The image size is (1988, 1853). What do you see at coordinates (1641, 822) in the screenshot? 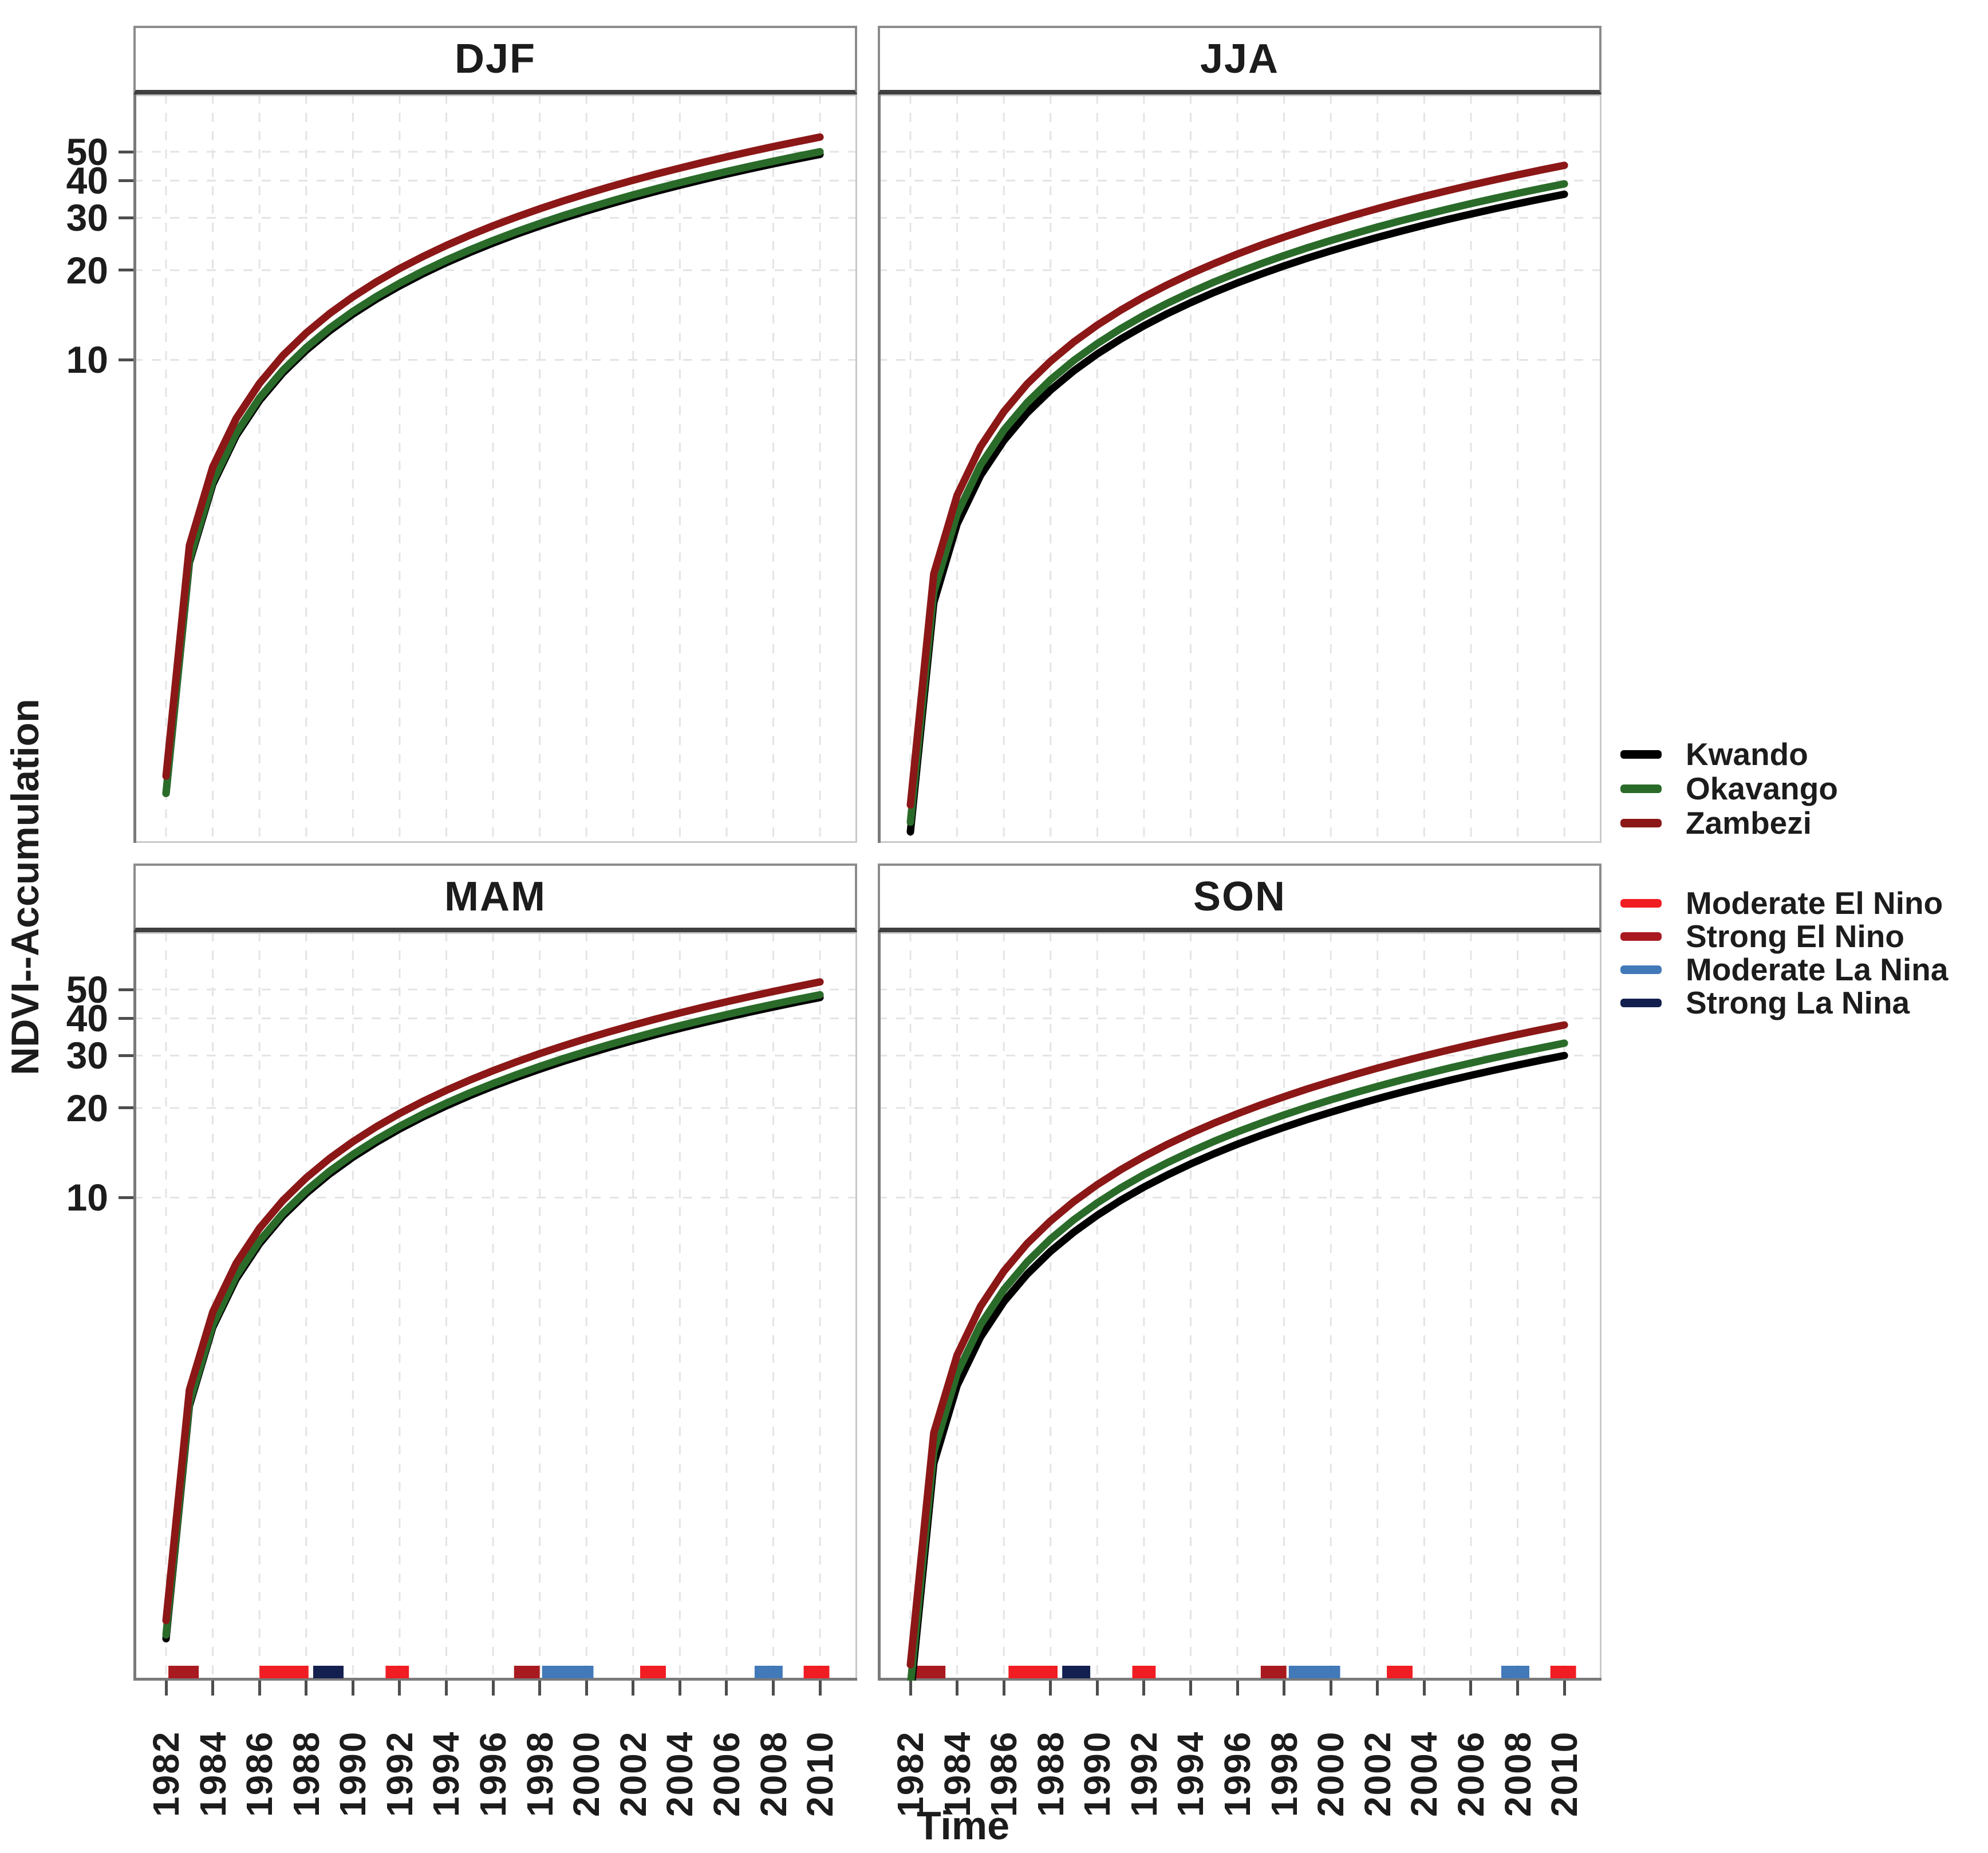
I see `zambezi-line-swatch-icon` at bounding box center [1641, 822].